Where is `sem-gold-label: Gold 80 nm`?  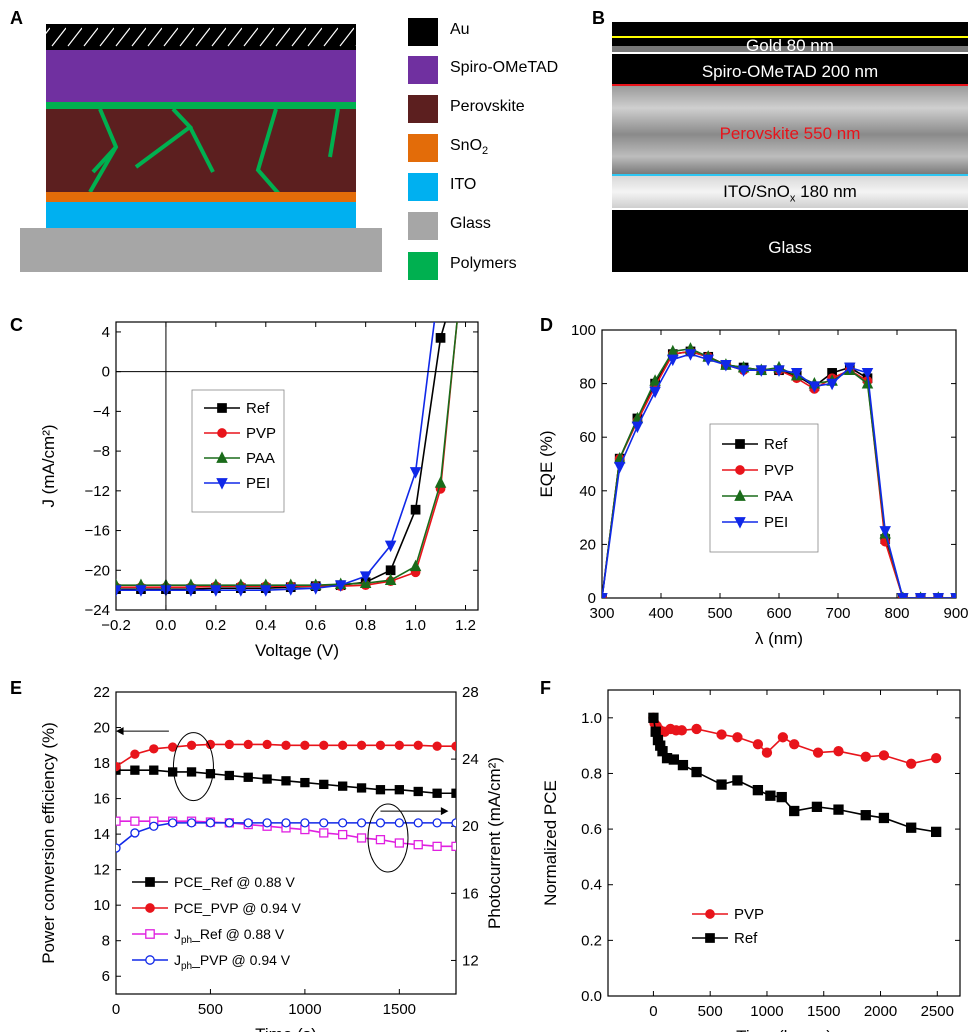 sem-gold-label: Gold 80 nm is located at coordinates (790, 45).